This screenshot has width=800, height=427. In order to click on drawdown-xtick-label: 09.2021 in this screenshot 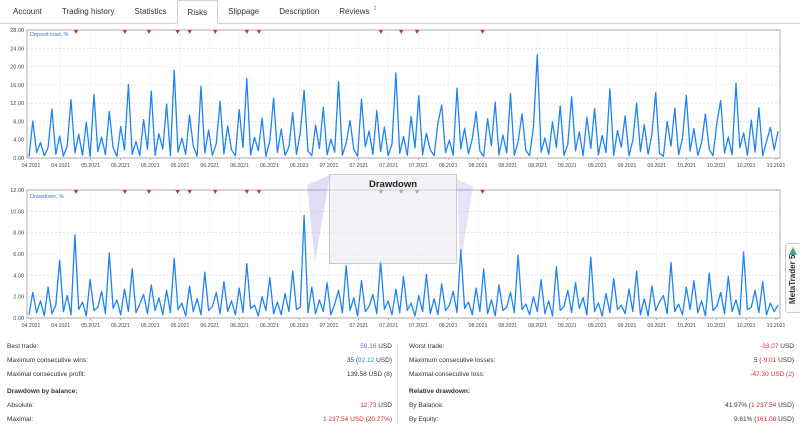, I will do `click(656, 326)`.